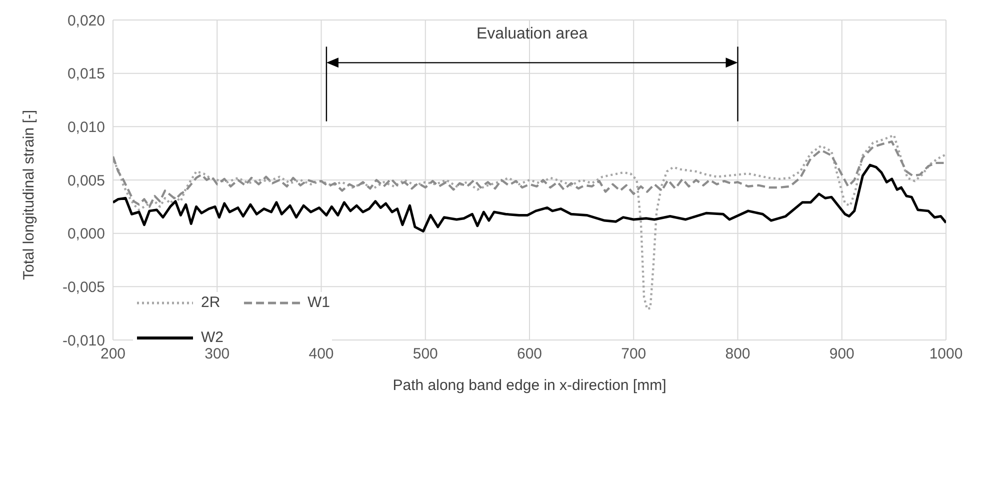 The width and height of the screenshot is (984, 484). What do you see at coordinates (529, 385) in the screenshot?
I see `x-axis-title: Path along band edge in x-direction [mm]` at bounding box center [529, 385].